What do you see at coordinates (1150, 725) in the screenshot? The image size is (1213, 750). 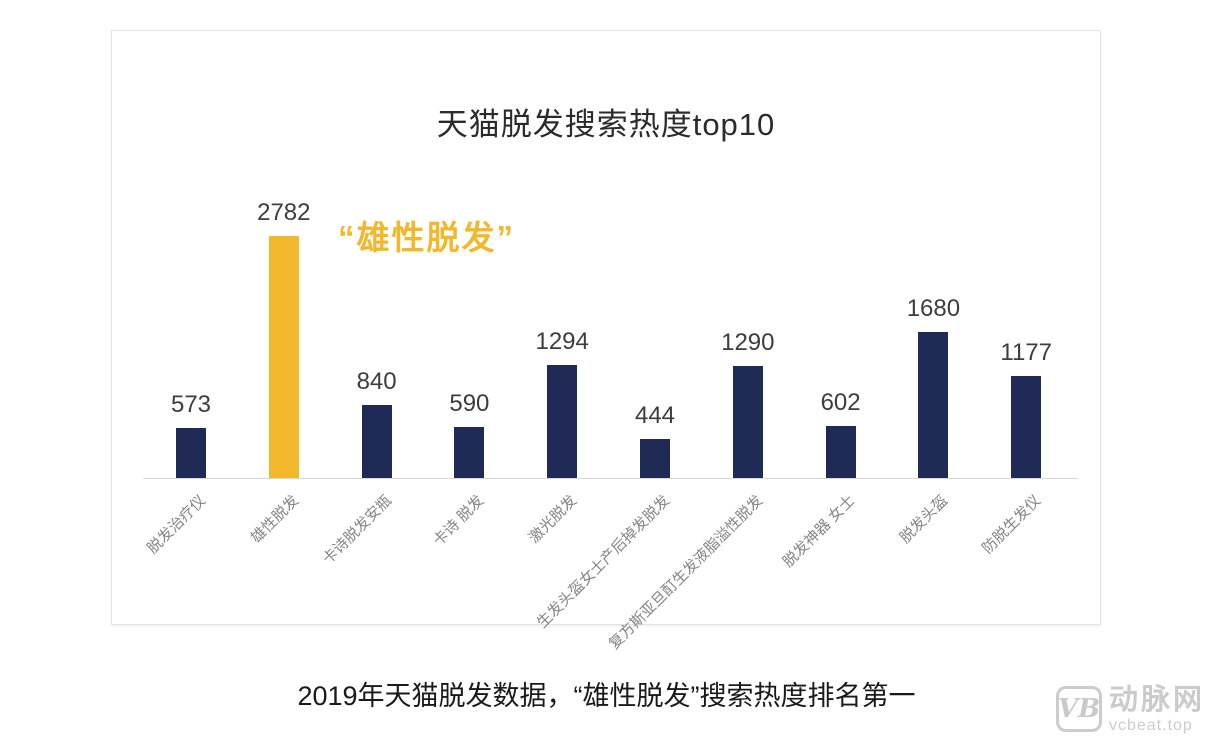 I see `watermark-domain: vcbeat.top` at bounding box center [1150, 725].